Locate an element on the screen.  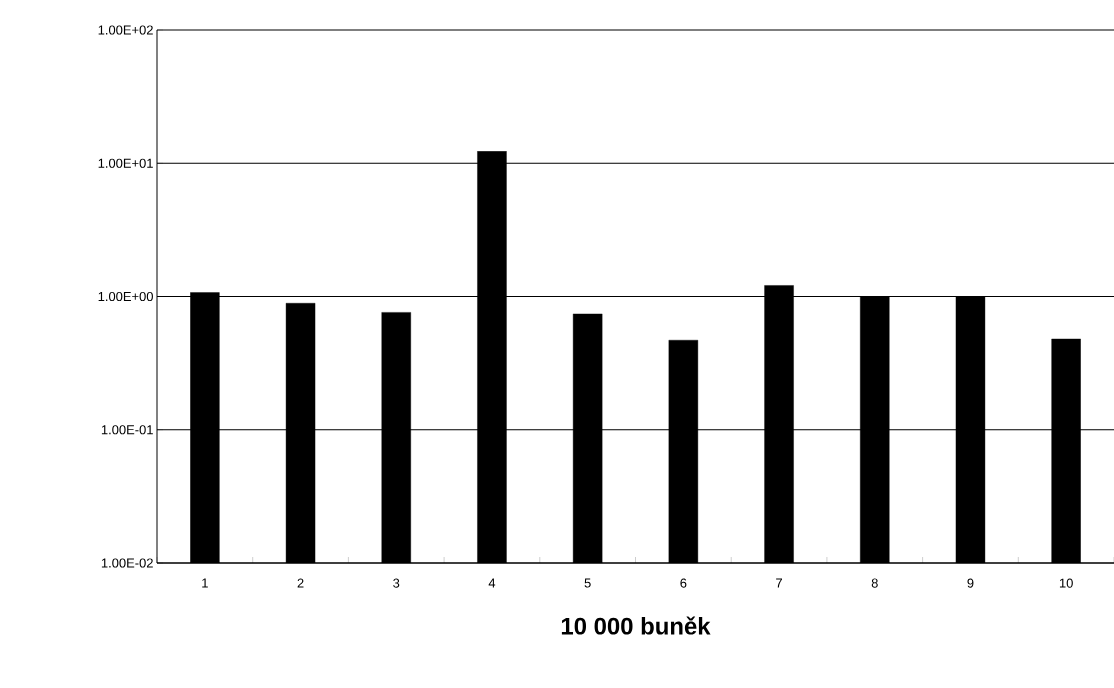
y-tick-label: 1.00E-01 is located at coordinates (127, 430).